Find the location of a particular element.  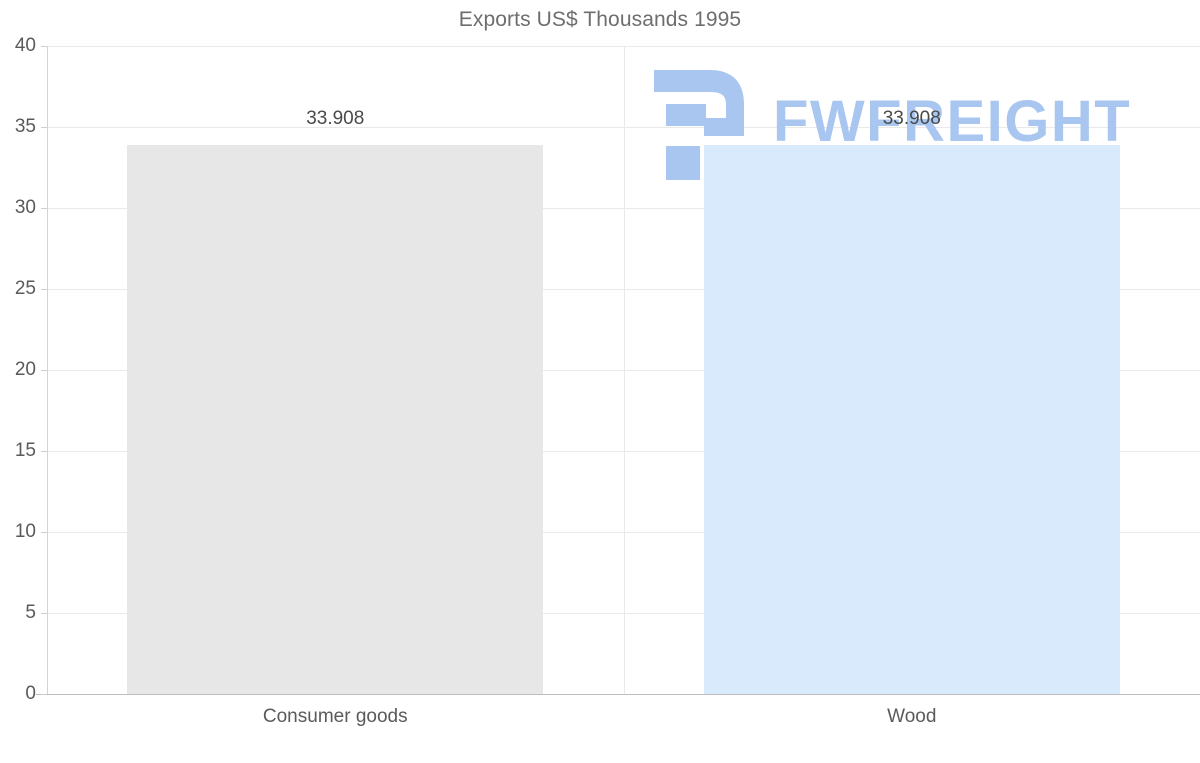

gridline-vertical is located at coordinates (624, 370).